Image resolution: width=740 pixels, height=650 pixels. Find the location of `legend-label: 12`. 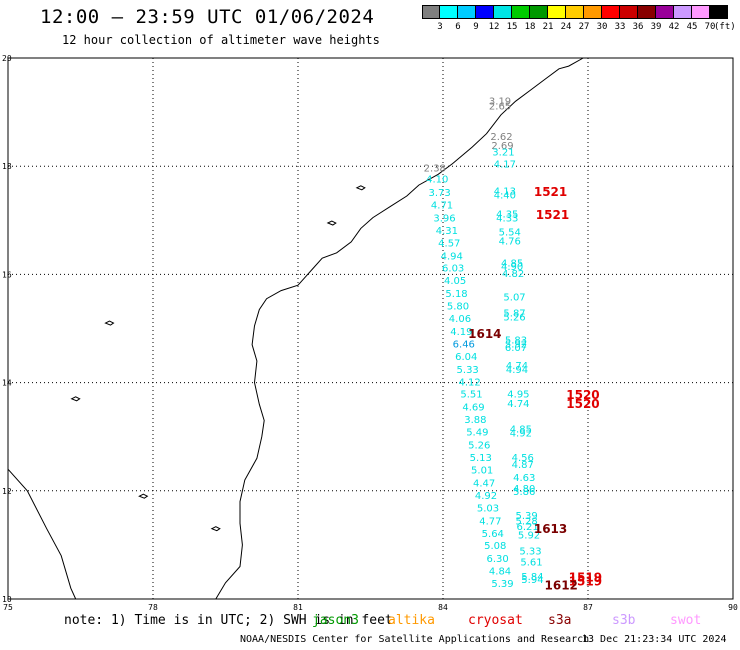

legend-label: 12 is located at coordinates (494, 27).